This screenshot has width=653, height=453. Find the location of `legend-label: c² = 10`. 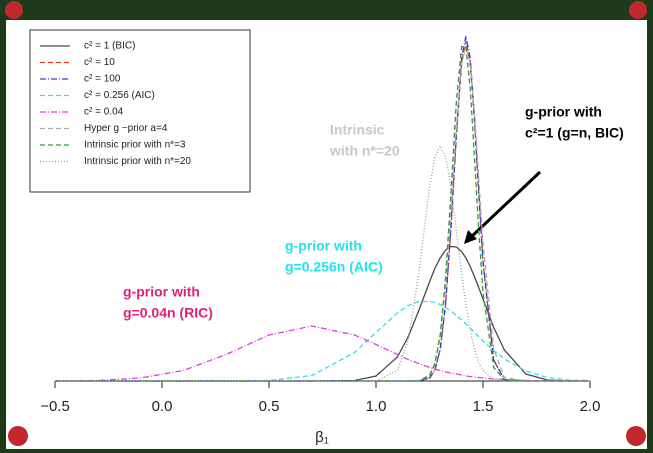

legend-label: c² = 10 is located at coordinates (99, 62).